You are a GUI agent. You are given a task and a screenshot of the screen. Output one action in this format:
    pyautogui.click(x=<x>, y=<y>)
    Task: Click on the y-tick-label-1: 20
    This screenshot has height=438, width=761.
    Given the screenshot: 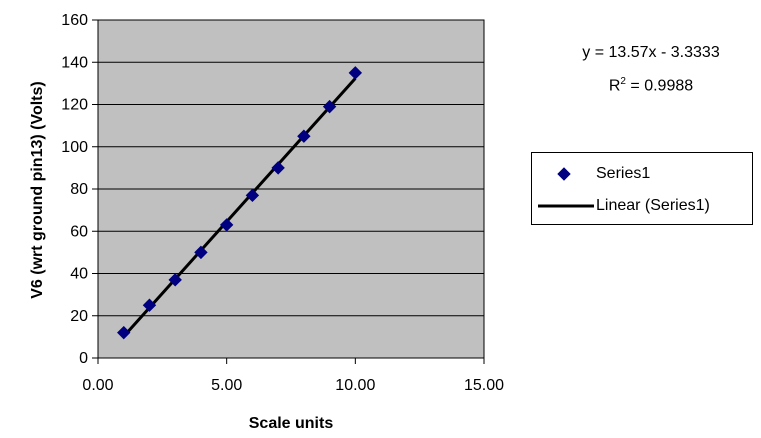 What is the action you would take?
    pyautogui.click(x=79, y=316)
    